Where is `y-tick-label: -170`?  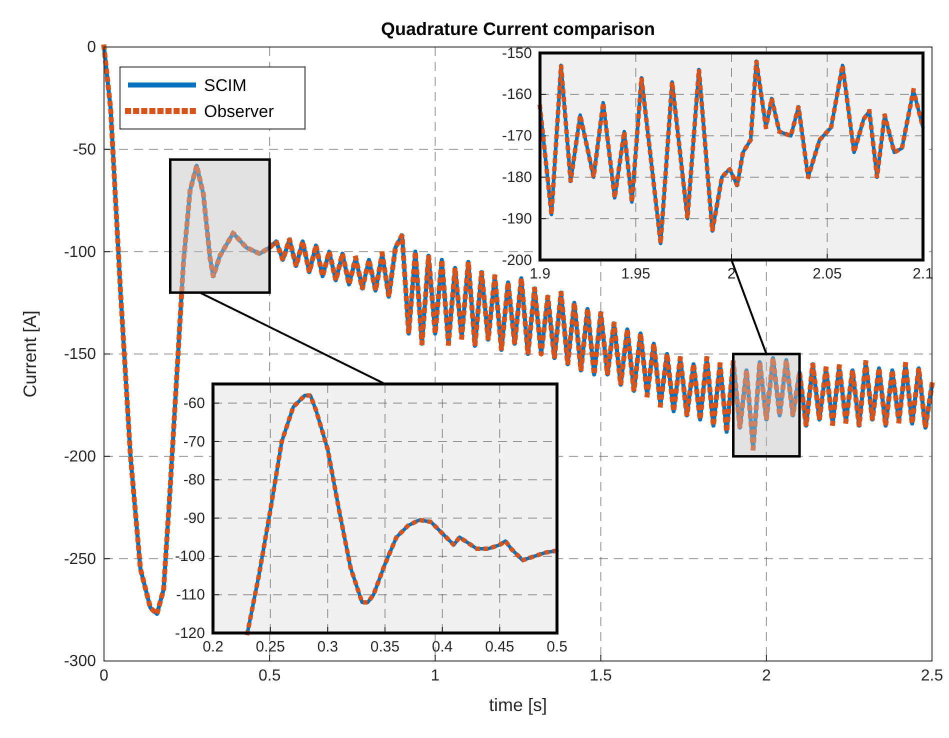
y-tick-label: -170 is located at coordinates (517, 136).